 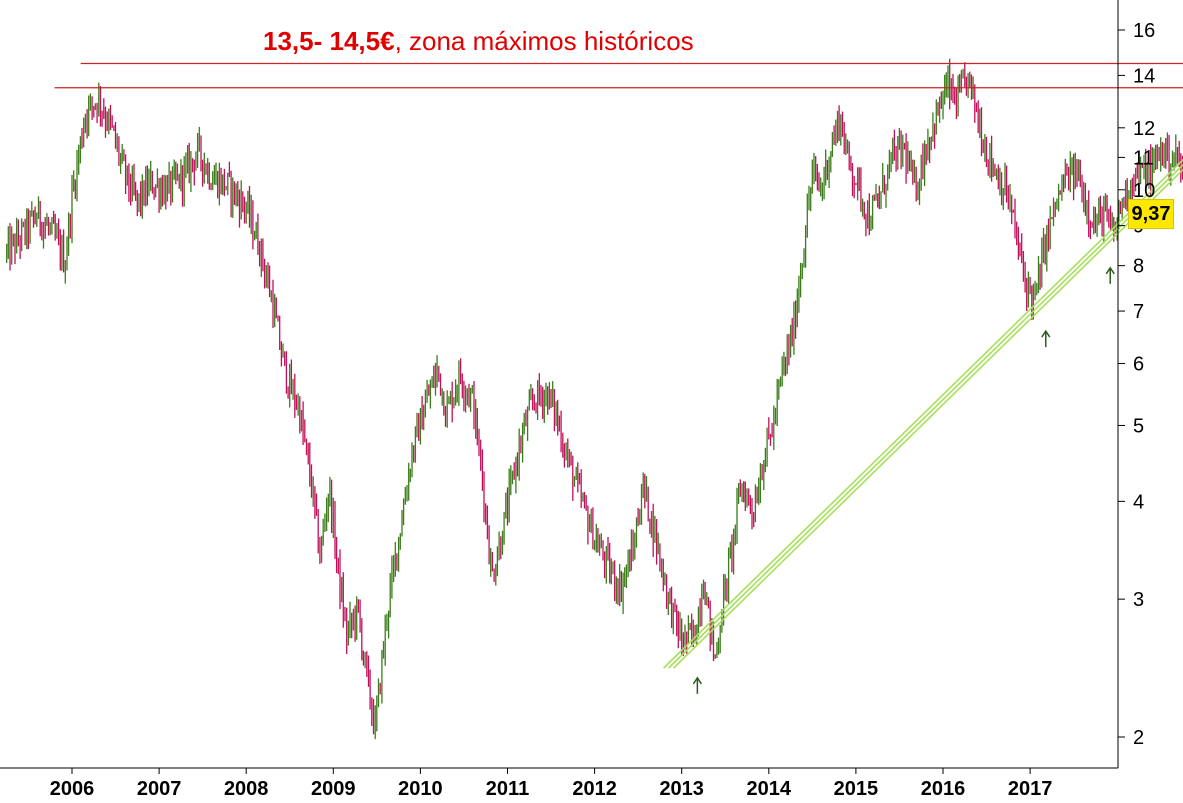 What do you see at coordinates (594, 789) in the screenshot?
I see `x-tick-label-6: 2012` at bounding box center [594, 789].